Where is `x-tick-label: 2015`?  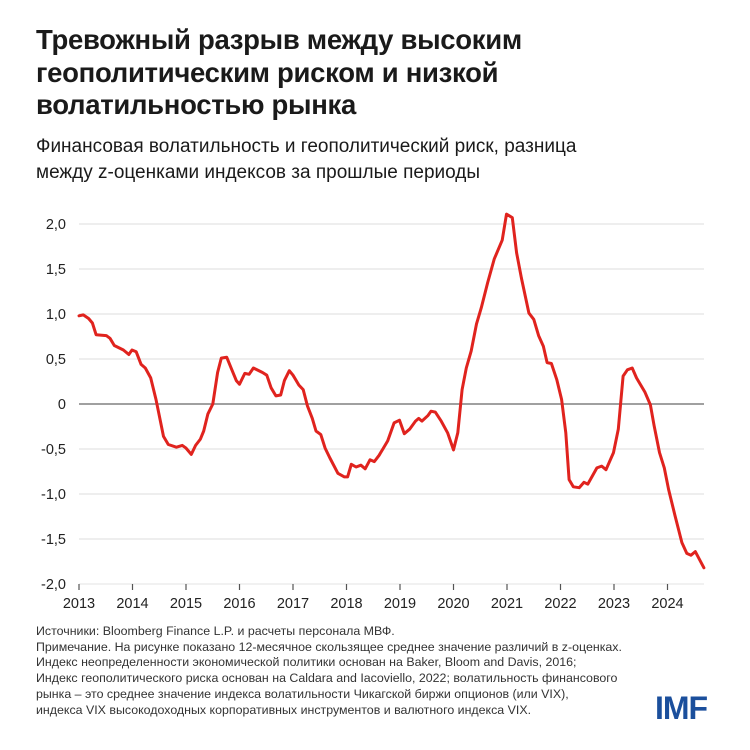 x-tick-label: 2015 is located at coordinates (186, 604).